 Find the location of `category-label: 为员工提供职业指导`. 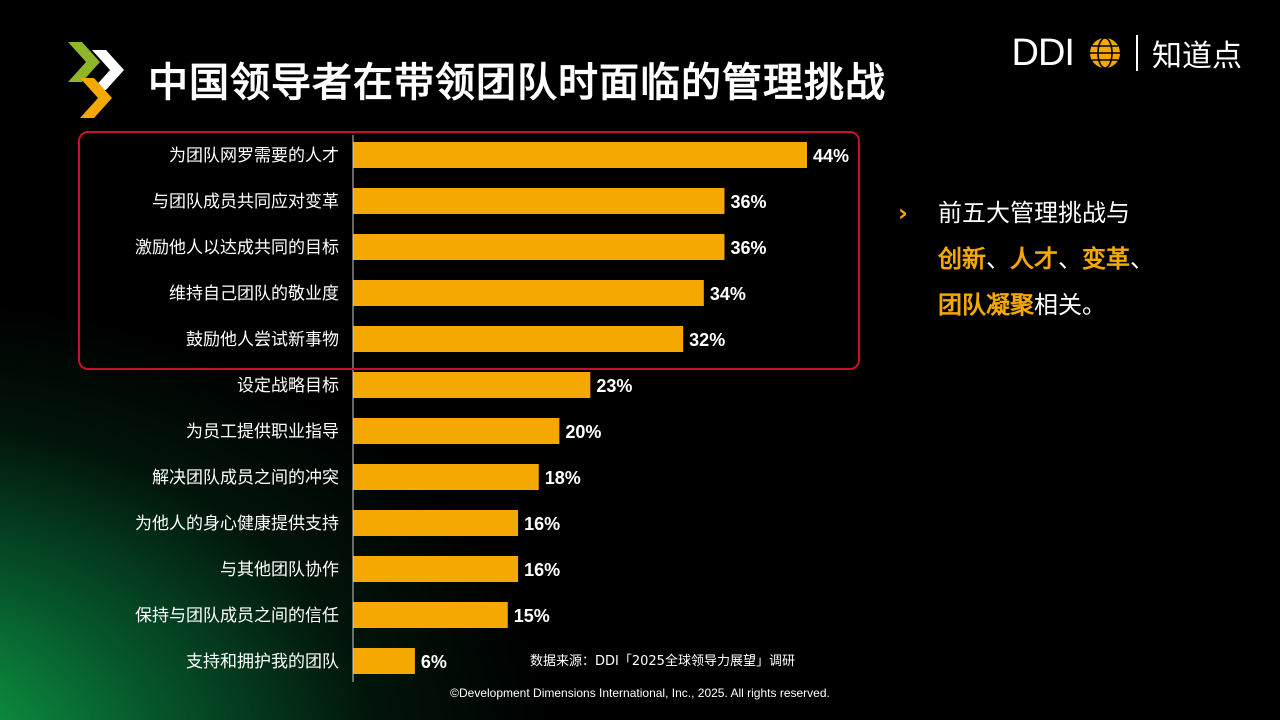

category-label: 为员工提供职业指导 is located at coordinates (262, 432).